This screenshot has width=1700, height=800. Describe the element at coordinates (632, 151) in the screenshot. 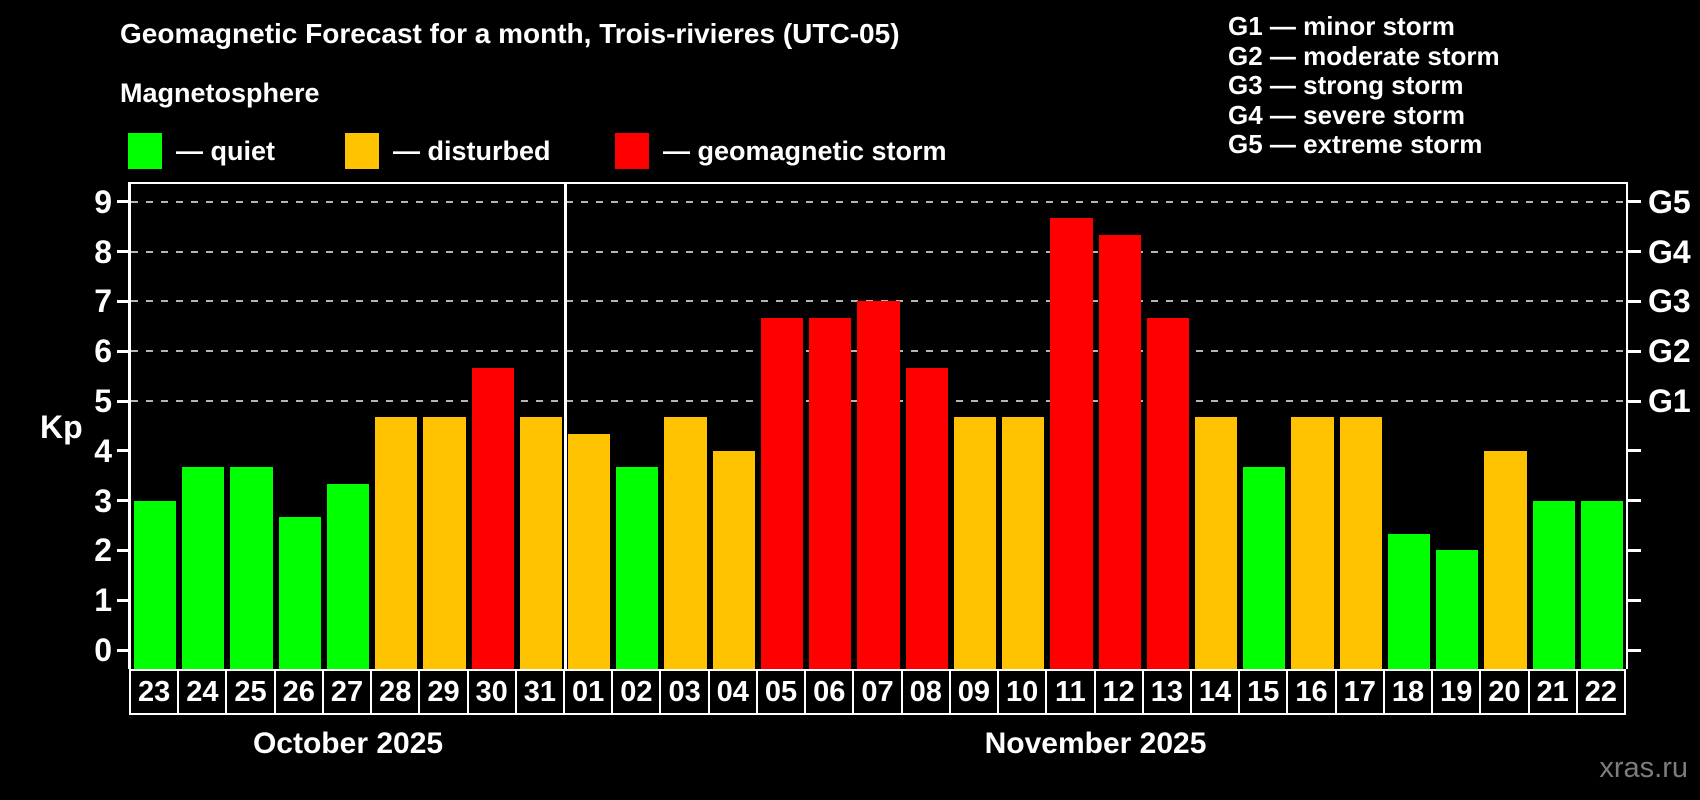

I see `storm-swatch` at that location.